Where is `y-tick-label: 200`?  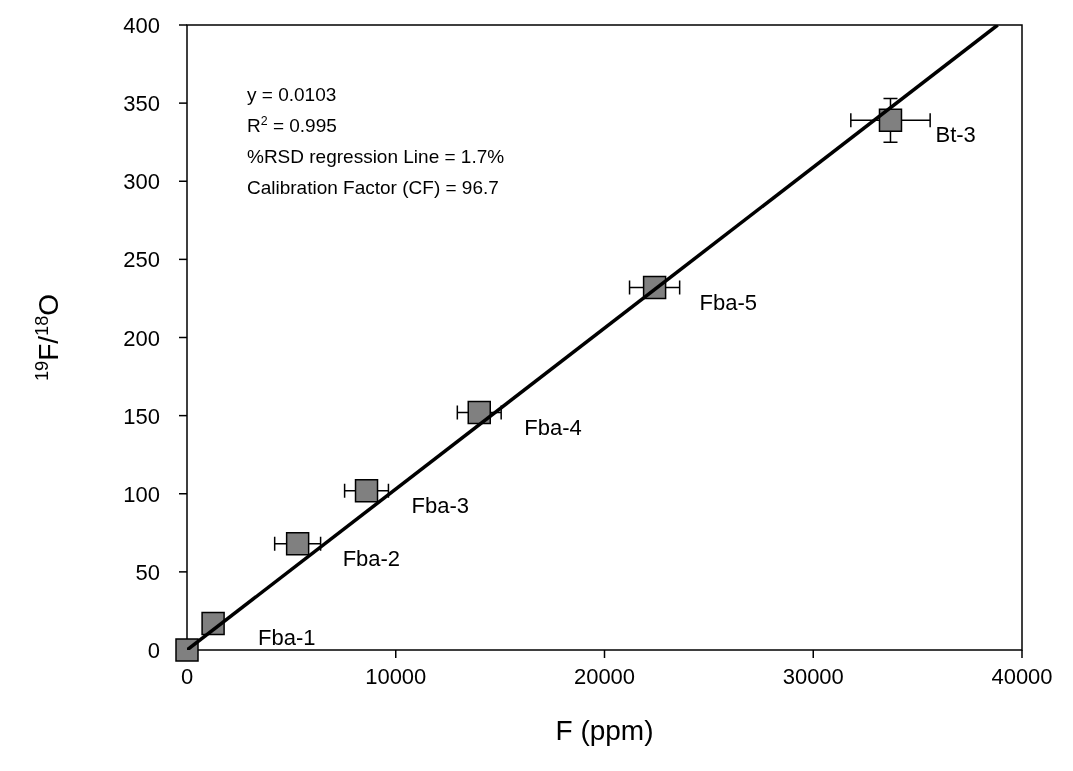 y-tick-label: 200 is located at coordinates (141, 338).